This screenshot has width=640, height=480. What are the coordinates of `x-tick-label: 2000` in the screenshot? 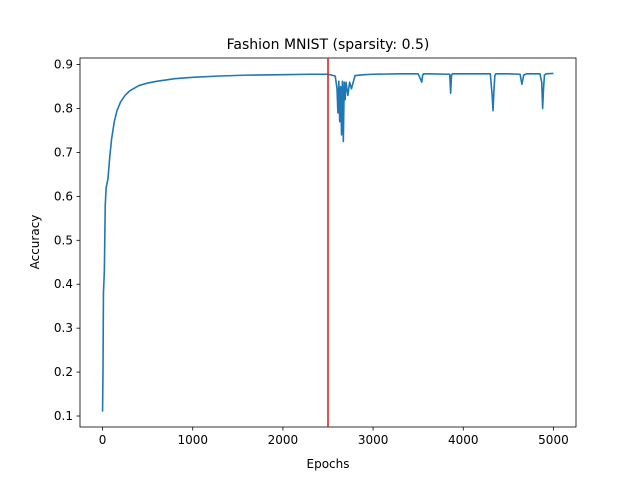 It's located at (283, 440).